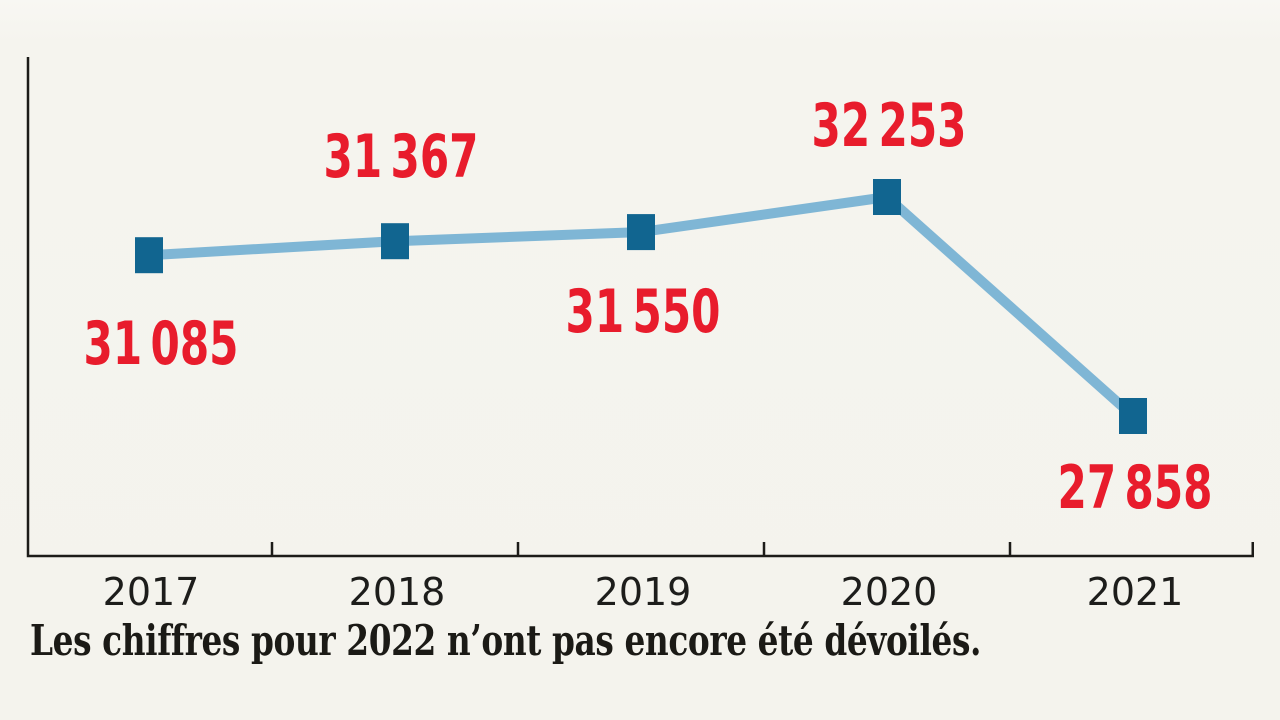 The width and height of the screenshot is (1280, 720). I want to click on year-label-2021: 2021, so click(1135, 592).